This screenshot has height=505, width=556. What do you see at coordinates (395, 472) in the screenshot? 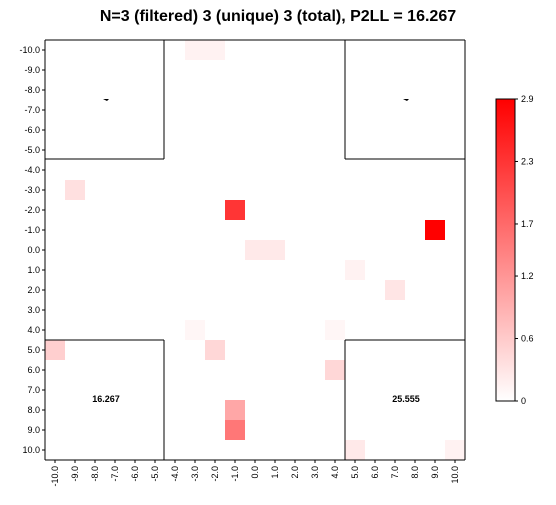
I see `x-tick-label: 7.0` at bounding box center [395, 472].